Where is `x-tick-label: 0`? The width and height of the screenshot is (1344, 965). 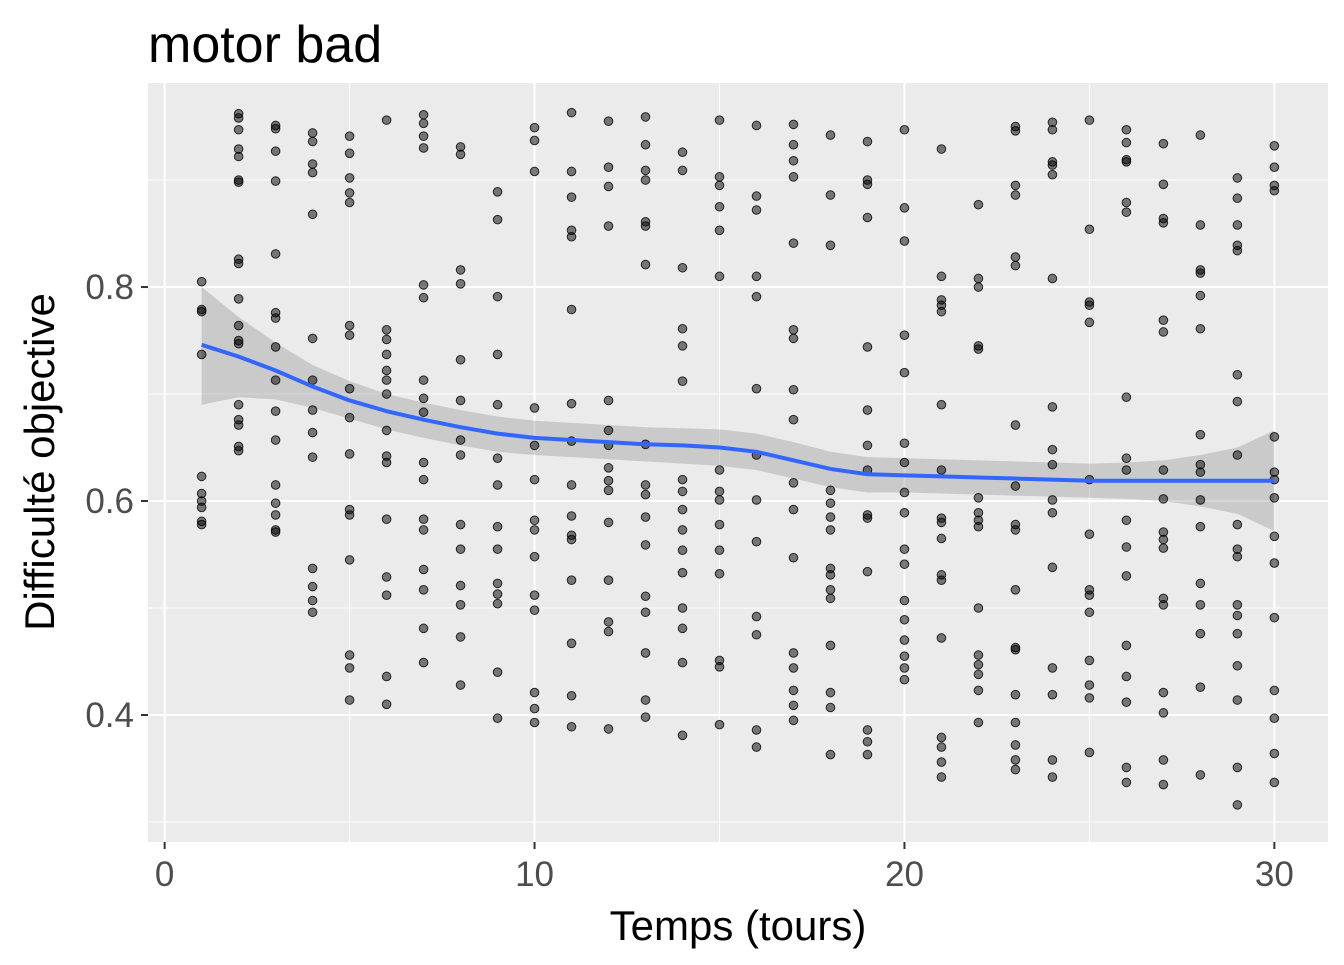 x-tick-label: 0 is located at coordinates (164, 874).